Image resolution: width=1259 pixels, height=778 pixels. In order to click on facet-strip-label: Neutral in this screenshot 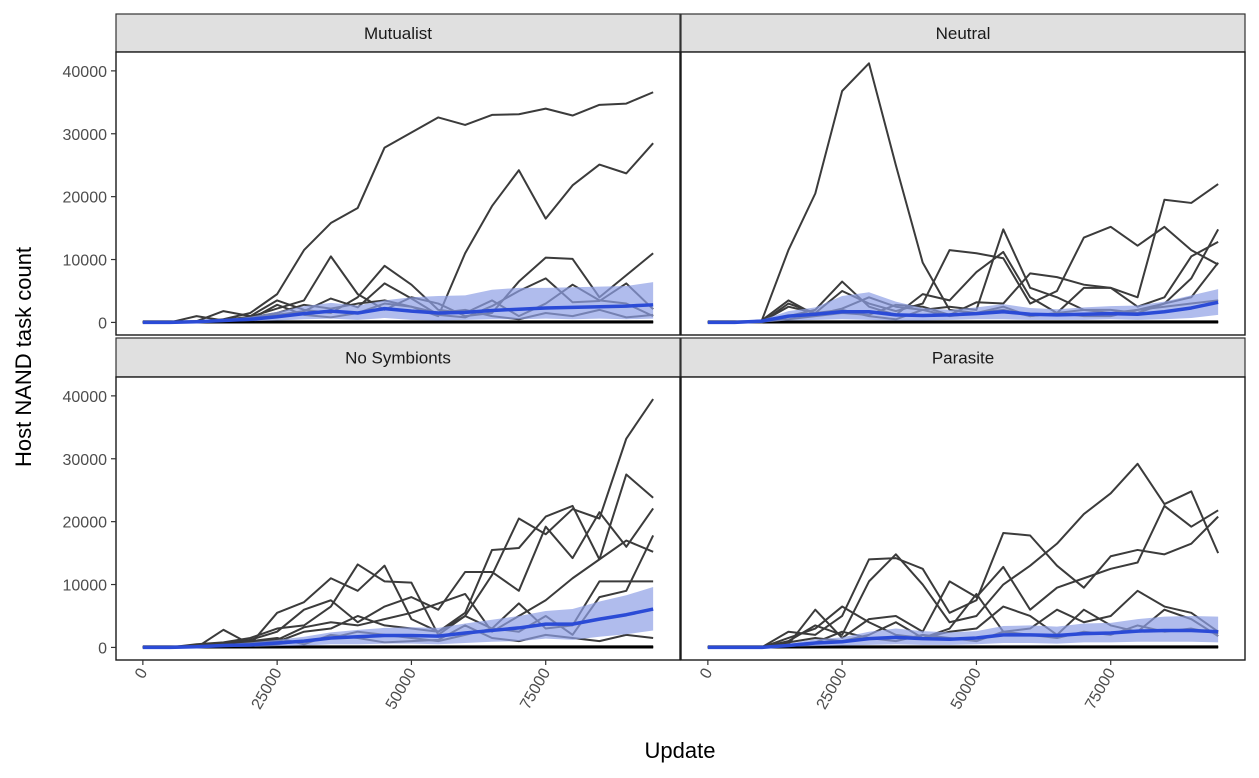, I will do `click(963, 33)`.